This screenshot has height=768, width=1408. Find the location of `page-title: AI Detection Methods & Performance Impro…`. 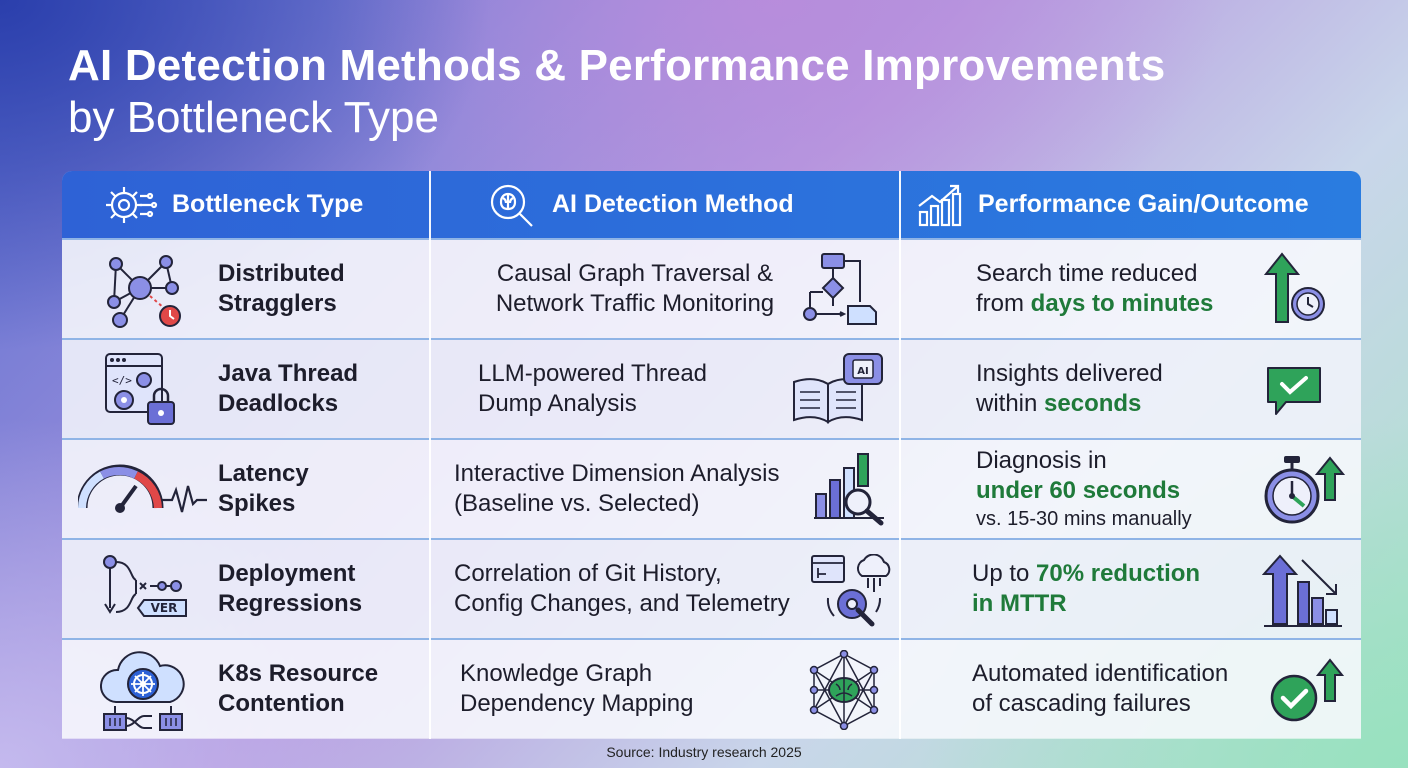

page-title: AI Detection Methods & Performance Impro… is located at coordinates (617, 65).